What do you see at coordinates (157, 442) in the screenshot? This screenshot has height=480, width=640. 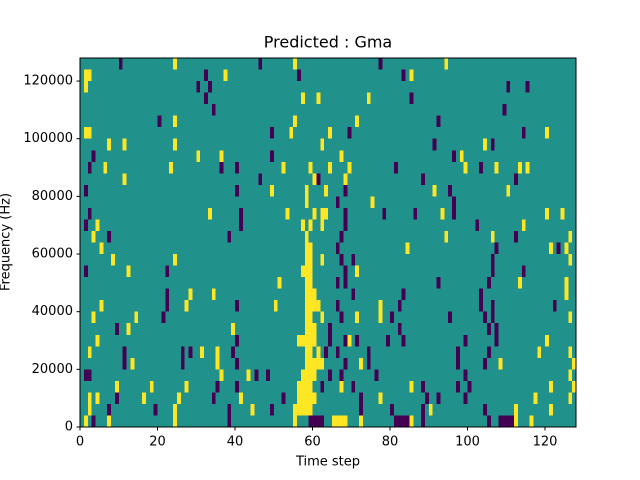 I see `x-tick-label: 20` at bounding box center [157, 442].